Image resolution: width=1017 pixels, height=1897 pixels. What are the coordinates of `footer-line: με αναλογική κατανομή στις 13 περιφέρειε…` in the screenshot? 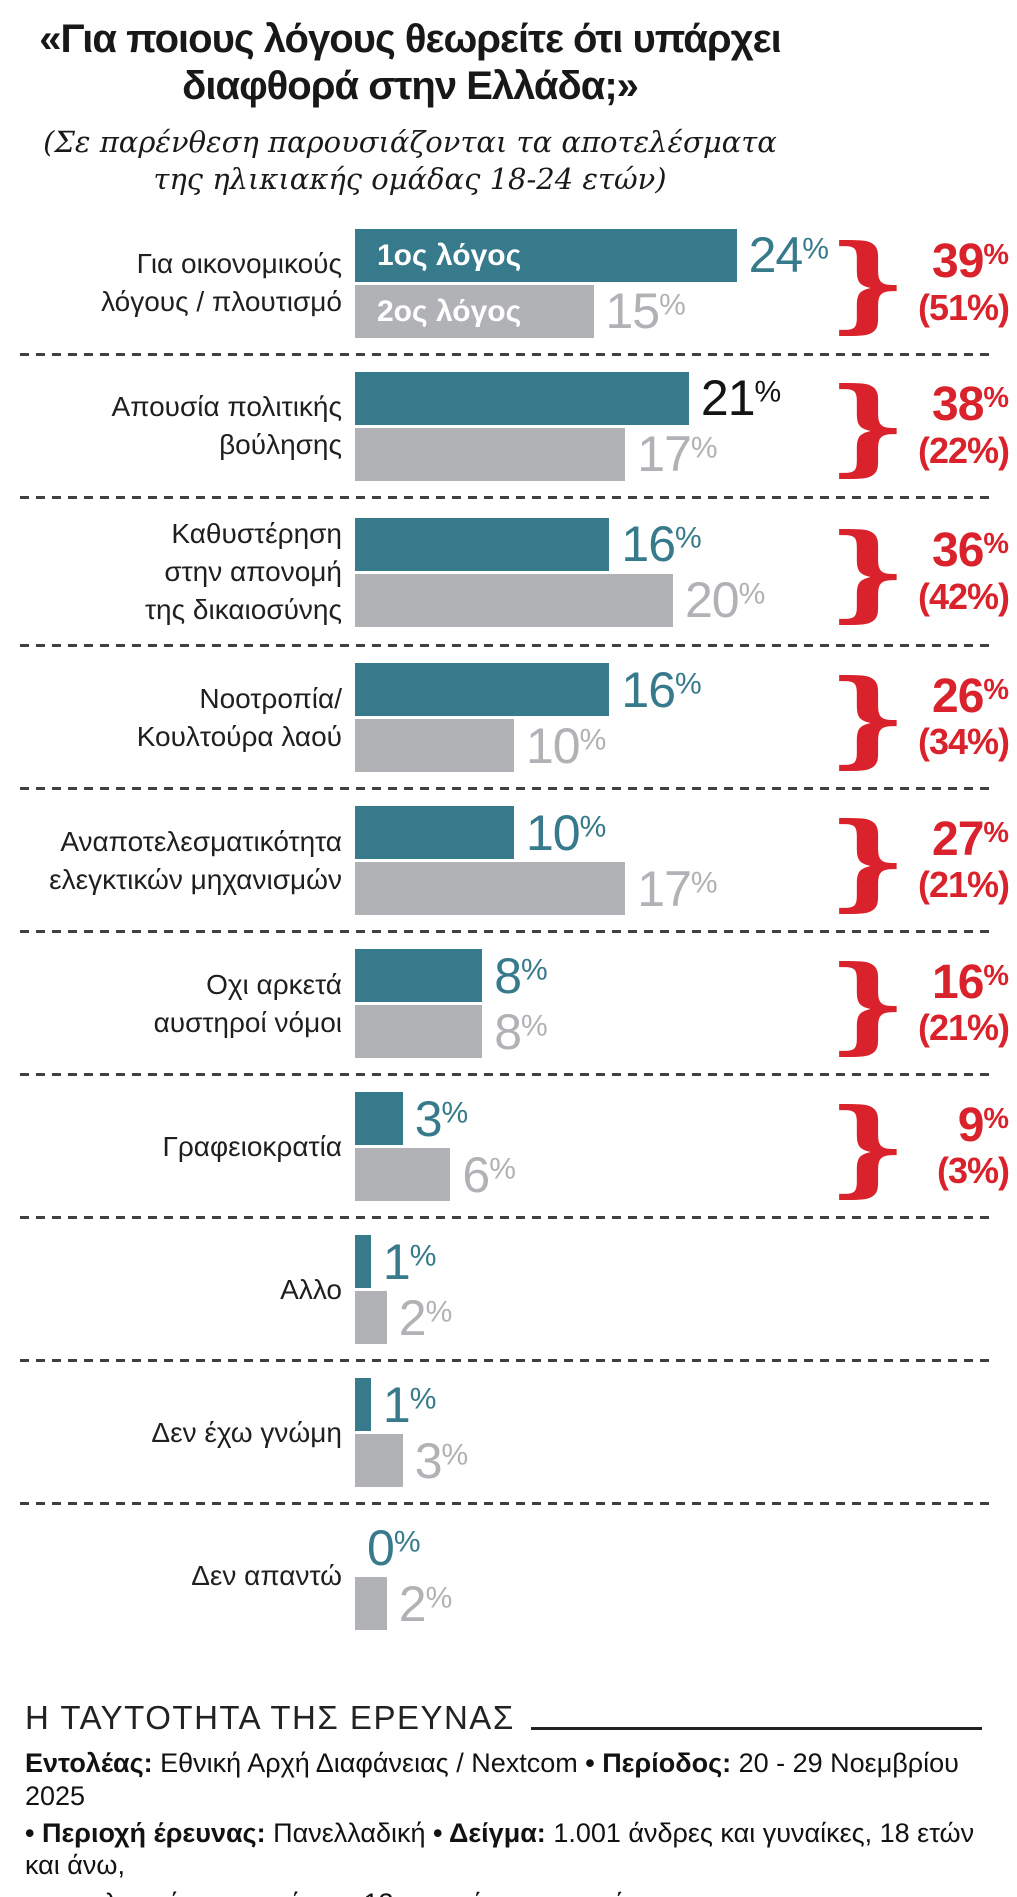 It's located at (508, 1892).